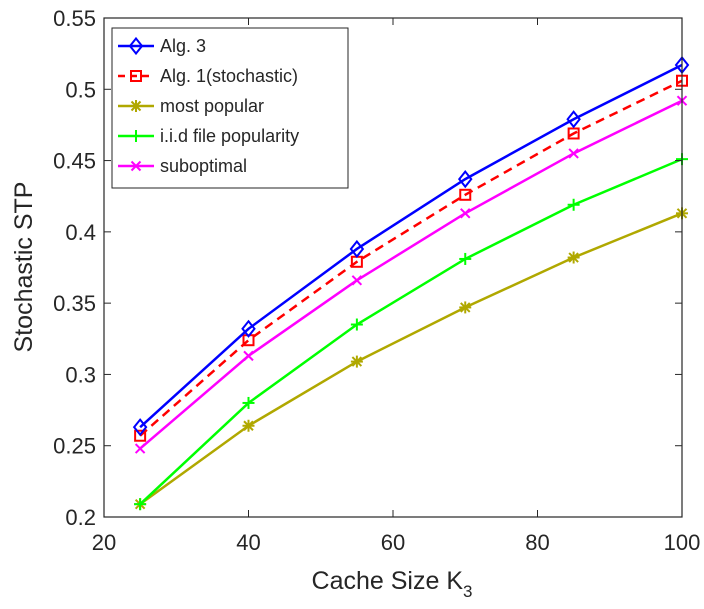 This screenshot has width=704, height=609. Describe the element at coordinates (393, 542) in the screenshot. I see `x-tick-label: 60` at that location.